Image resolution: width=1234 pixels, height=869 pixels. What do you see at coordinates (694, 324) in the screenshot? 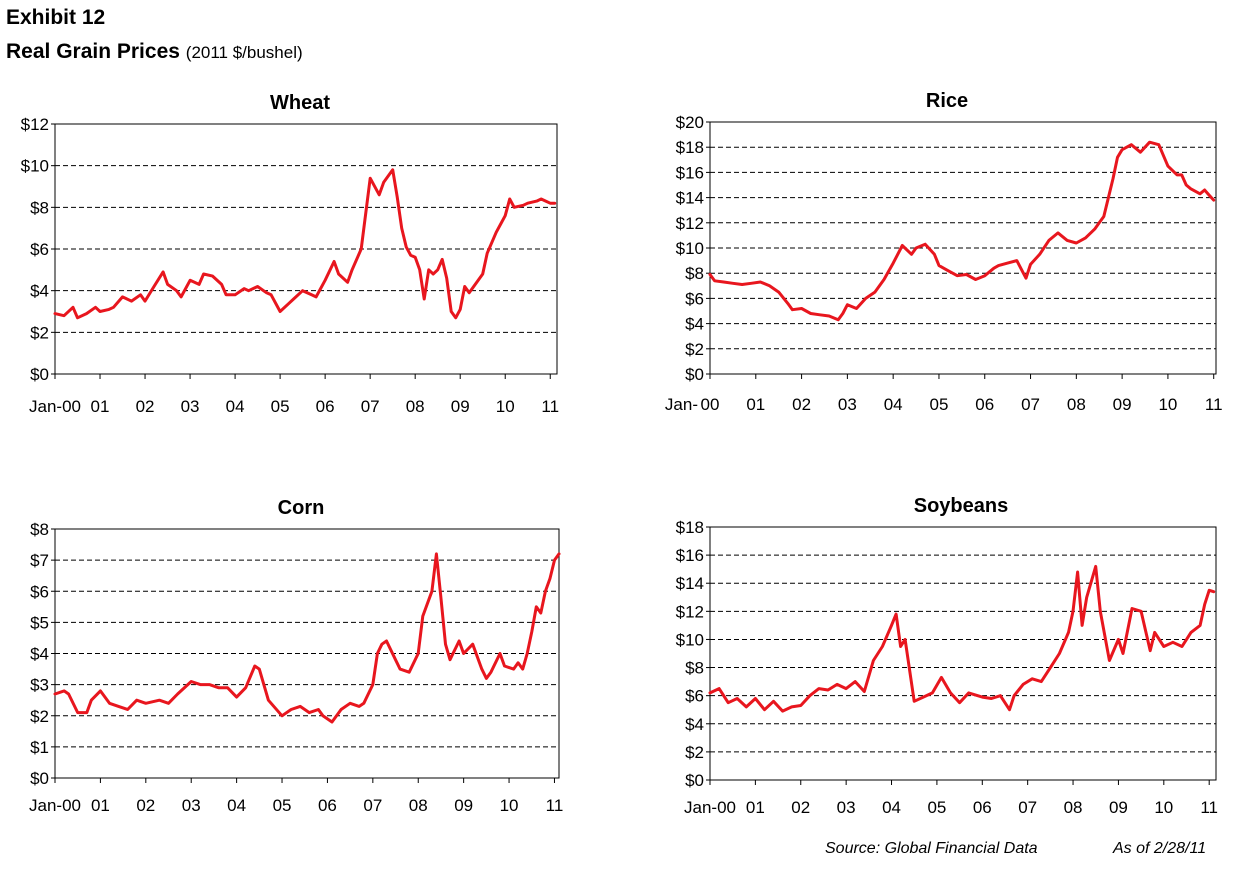
I see `y-tick-label-rice: $4` at bounding box center [694, 324].